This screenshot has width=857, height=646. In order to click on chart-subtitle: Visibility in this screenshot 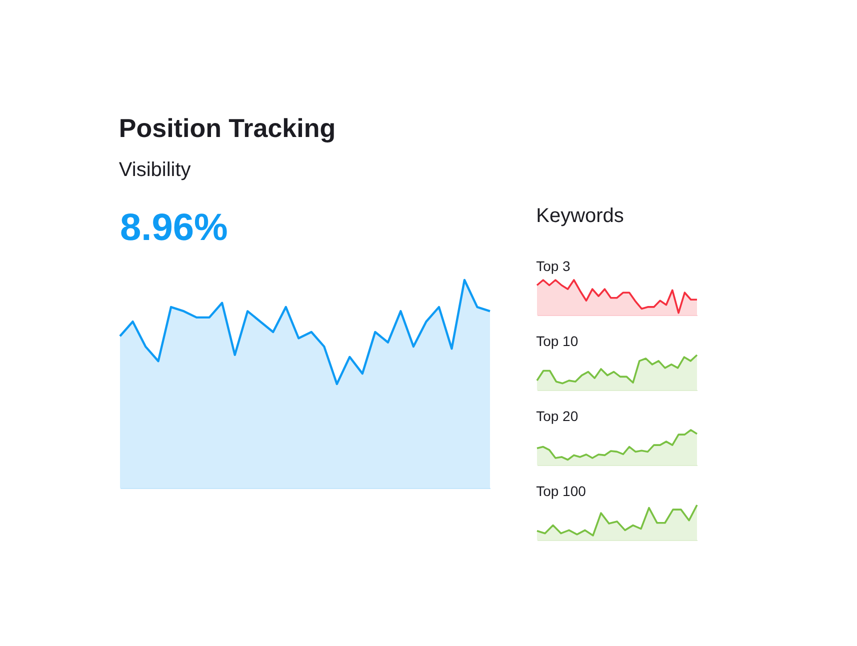, I will do `click(154, 170)`.